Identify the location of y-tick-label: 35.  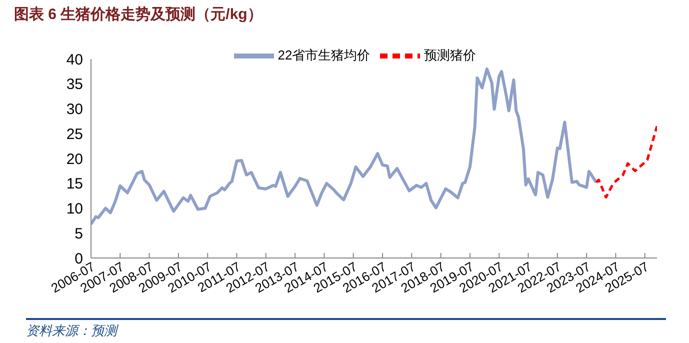
(74, 85).